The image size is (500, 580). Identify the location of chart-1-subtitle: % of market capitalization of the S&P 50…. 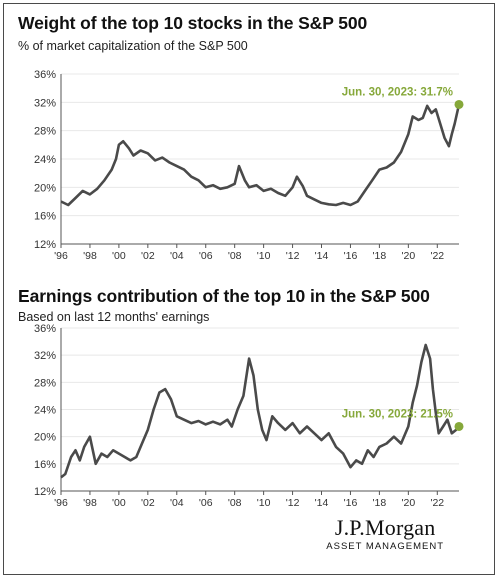
(133, 46).